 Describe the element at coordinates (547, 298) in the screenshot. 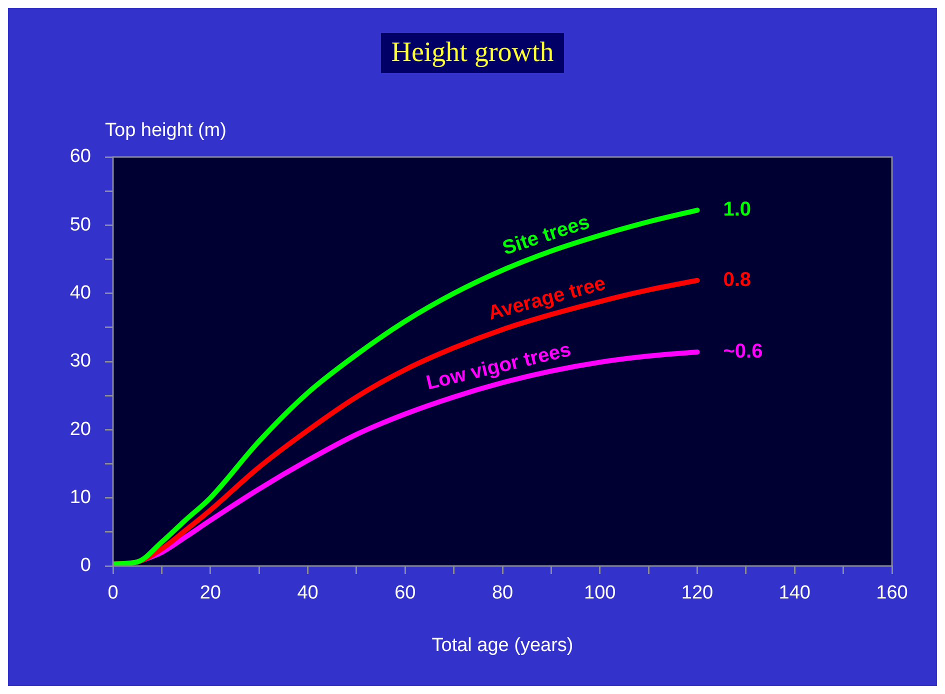

I see `text: Average tree` at that location.